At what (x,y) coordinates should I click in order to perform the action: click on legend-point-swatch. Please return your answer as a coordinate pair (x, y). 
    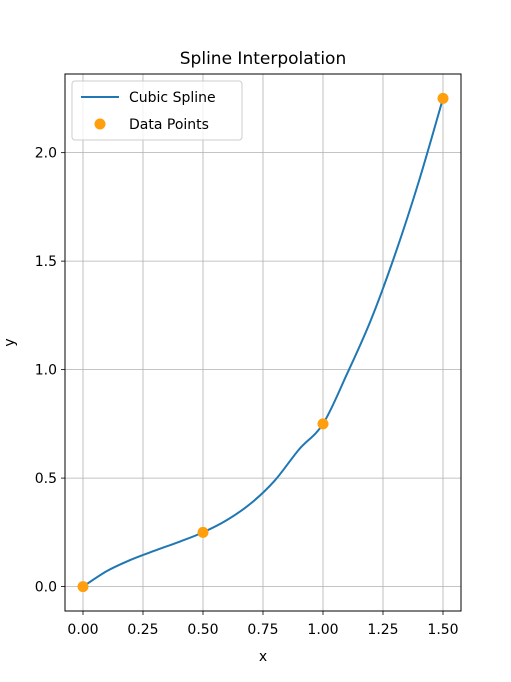
    Looking at the image, I should click on (100, 124).